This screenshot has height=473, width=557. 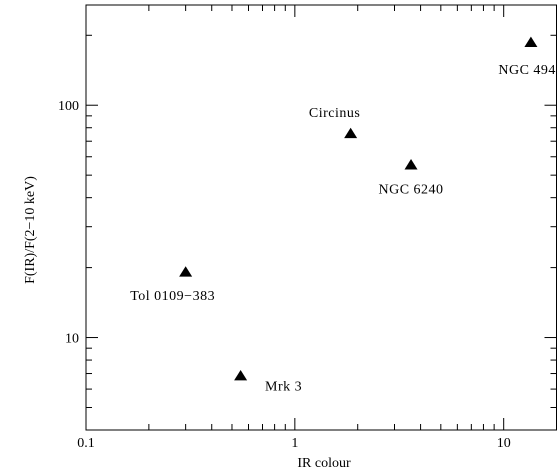 What do you see at coordinates (294, 443) in the screenshot?
I see `x-tick-label: 1` at bounding box center [294, 443].